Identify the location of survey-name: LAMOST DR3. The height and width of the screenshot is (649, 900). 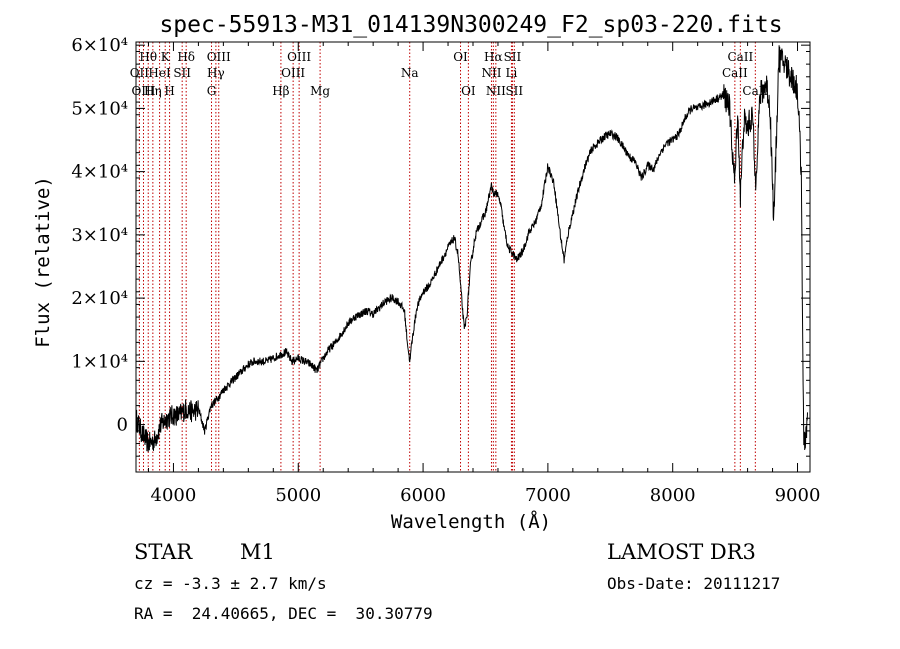
(681, 552).